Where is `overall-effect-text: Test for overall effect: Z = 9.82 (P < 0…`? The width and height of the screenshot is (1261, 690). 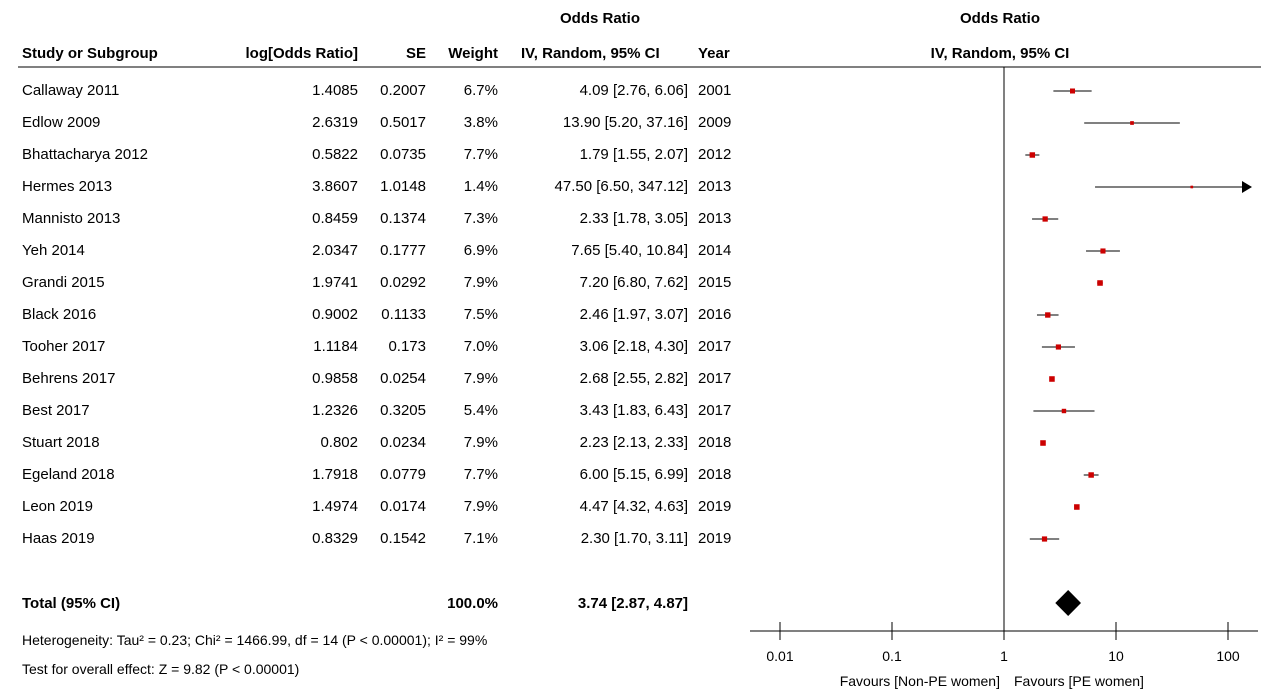
overall-effect-text: Test for overall effect: Z = 9.82 (P < 0… is located at coordinates (161, 669).